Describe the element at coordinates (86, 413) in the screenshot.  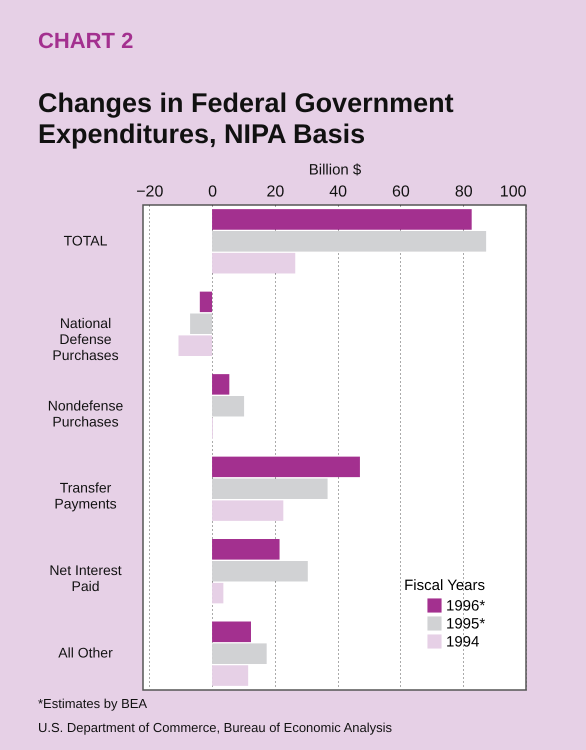
I see `y-tick-label: Nondefense Purchases` at that location.